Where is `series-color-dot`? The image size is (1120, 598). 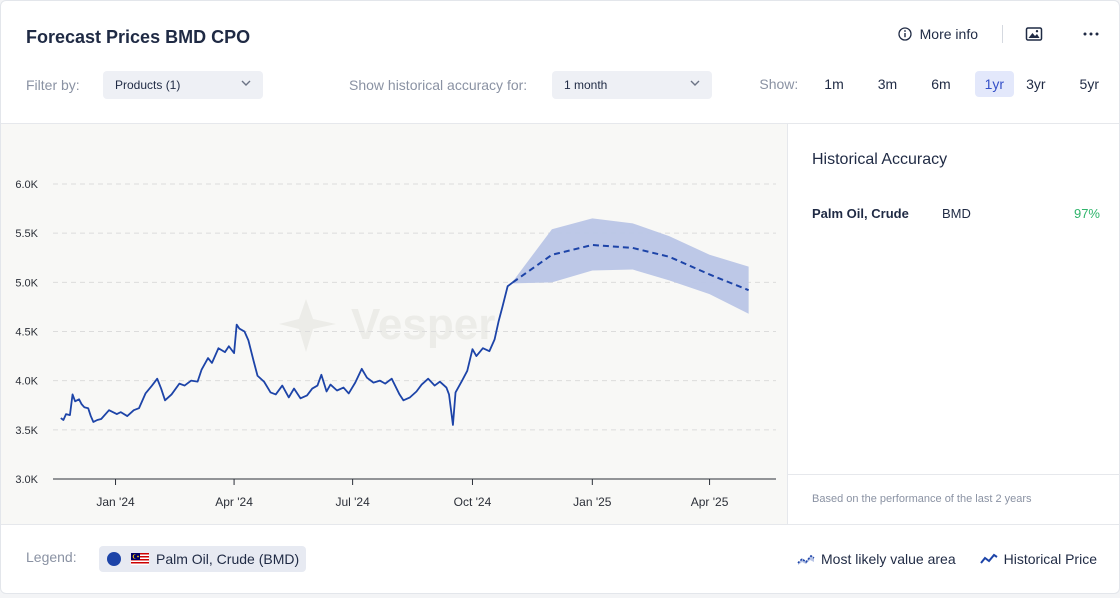 series-color-dot is located at coordinates (114, 559).